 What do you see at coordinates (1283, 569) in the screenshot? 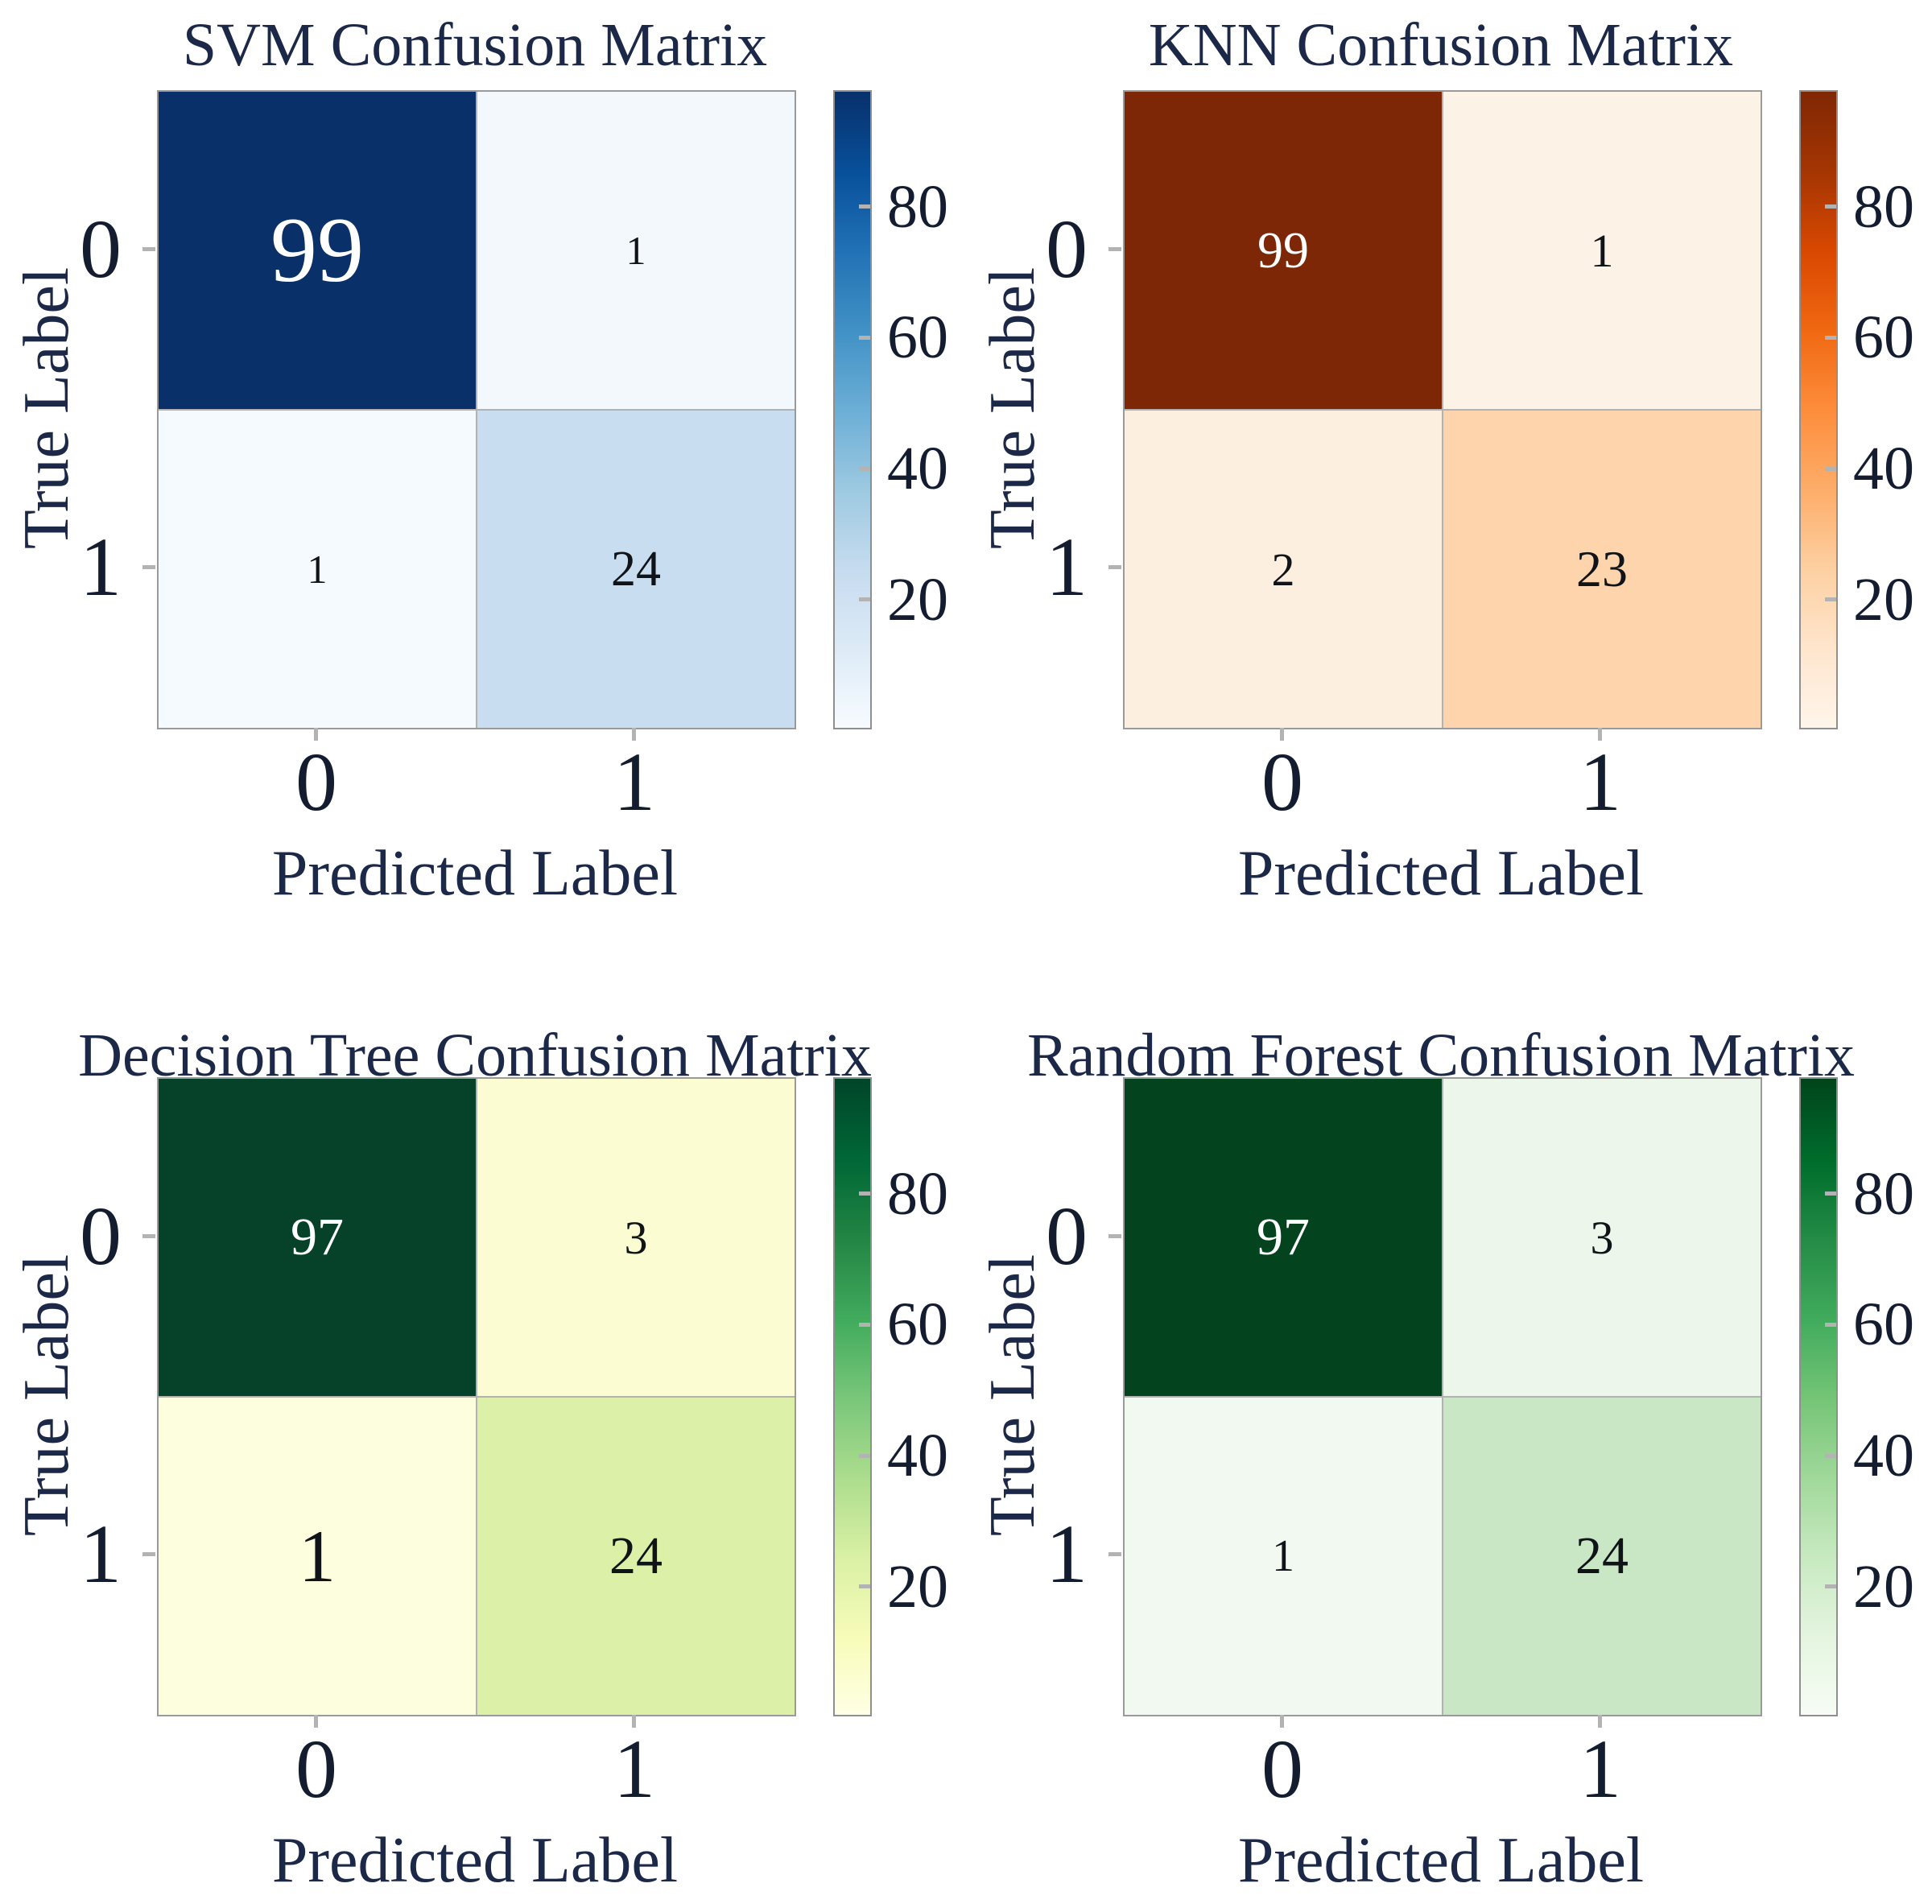
I see `matrix-cell-fn: 2` at bounding box center [1283, 569].